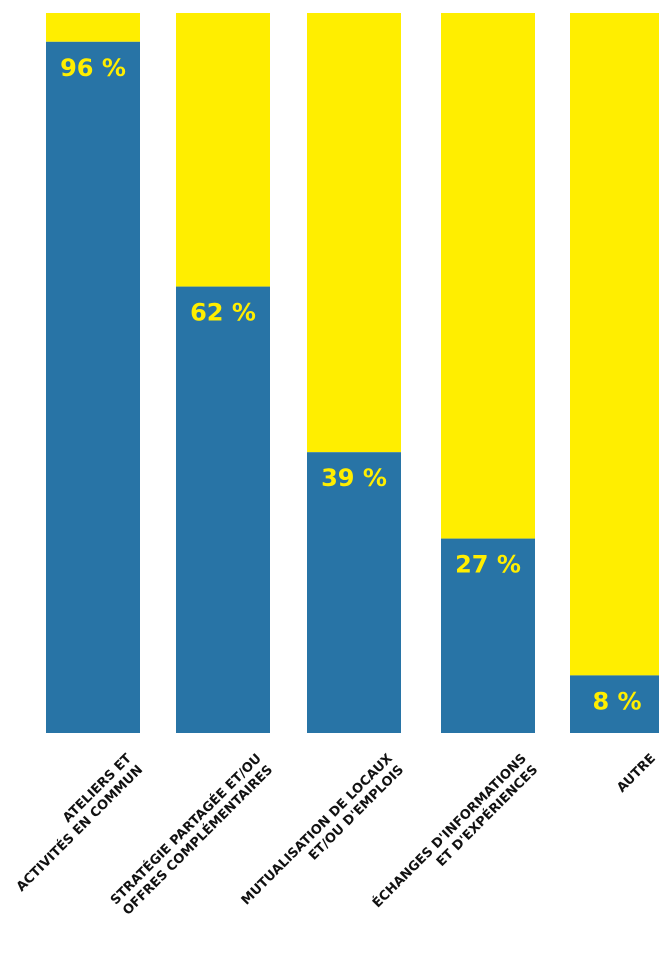 The width and height of the screenshot is (659, 955). Describe the element at coordinates (488, 565) in the screenshot. I see `bar-value-label-4: 27 %` at that location.